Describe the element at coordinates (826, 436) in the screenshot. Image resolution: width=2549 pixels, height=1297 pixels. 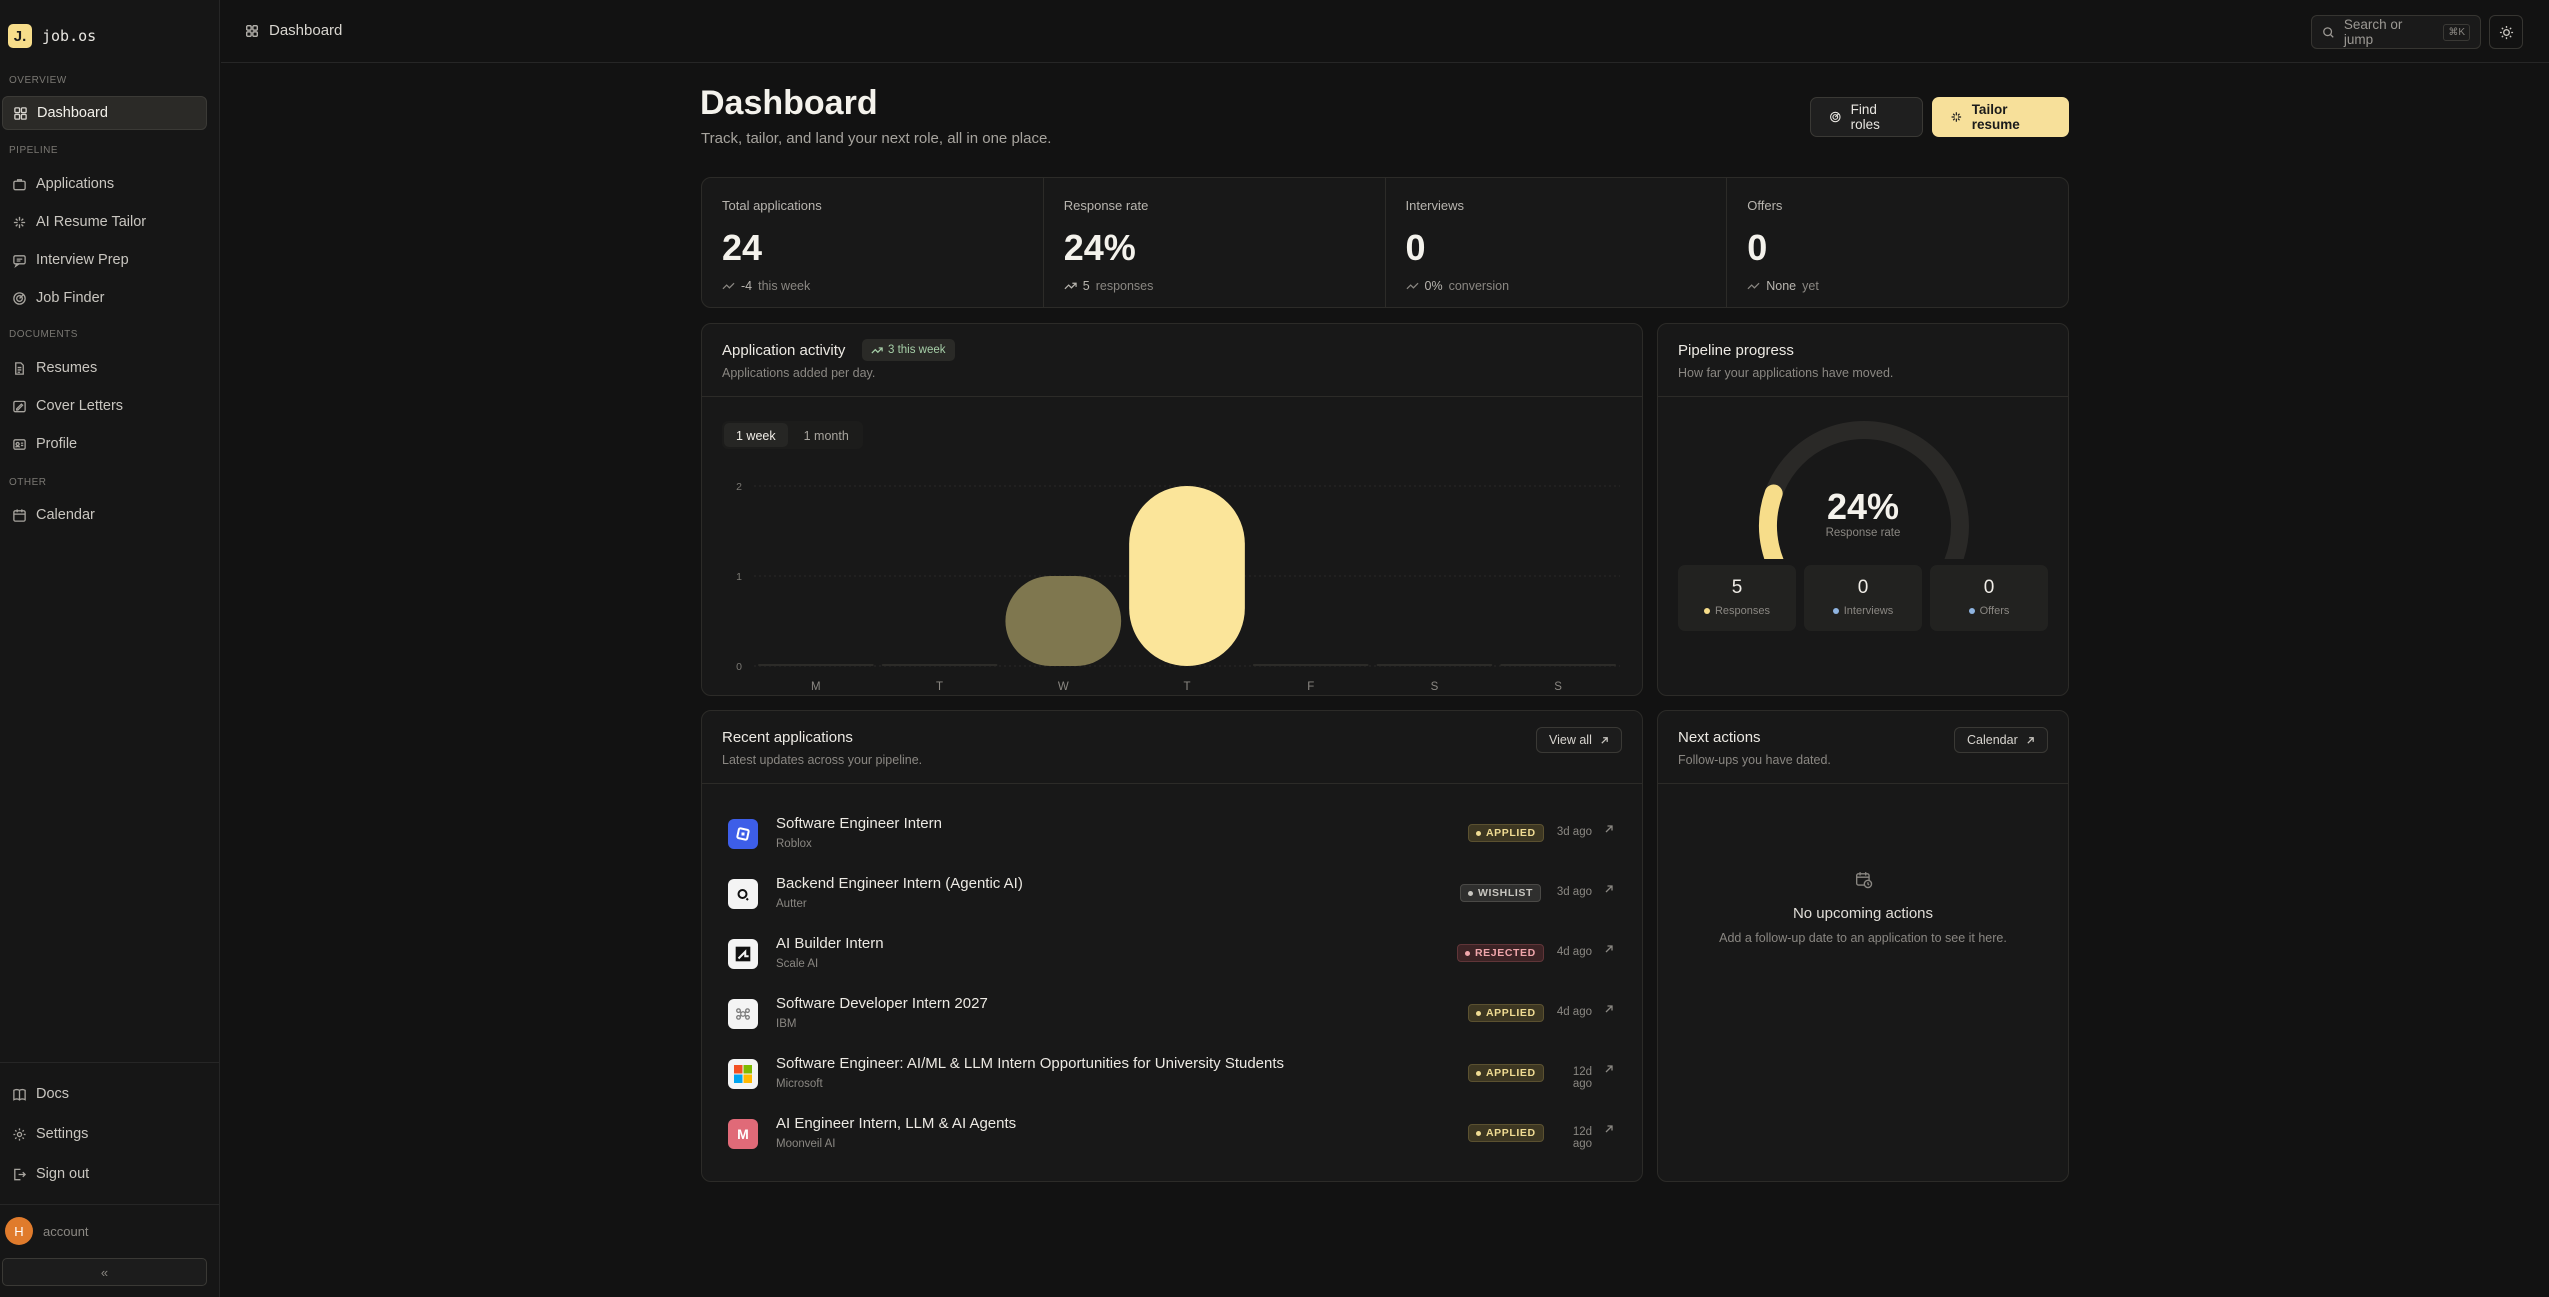
I see `range-option-month: 1 month` at that location.